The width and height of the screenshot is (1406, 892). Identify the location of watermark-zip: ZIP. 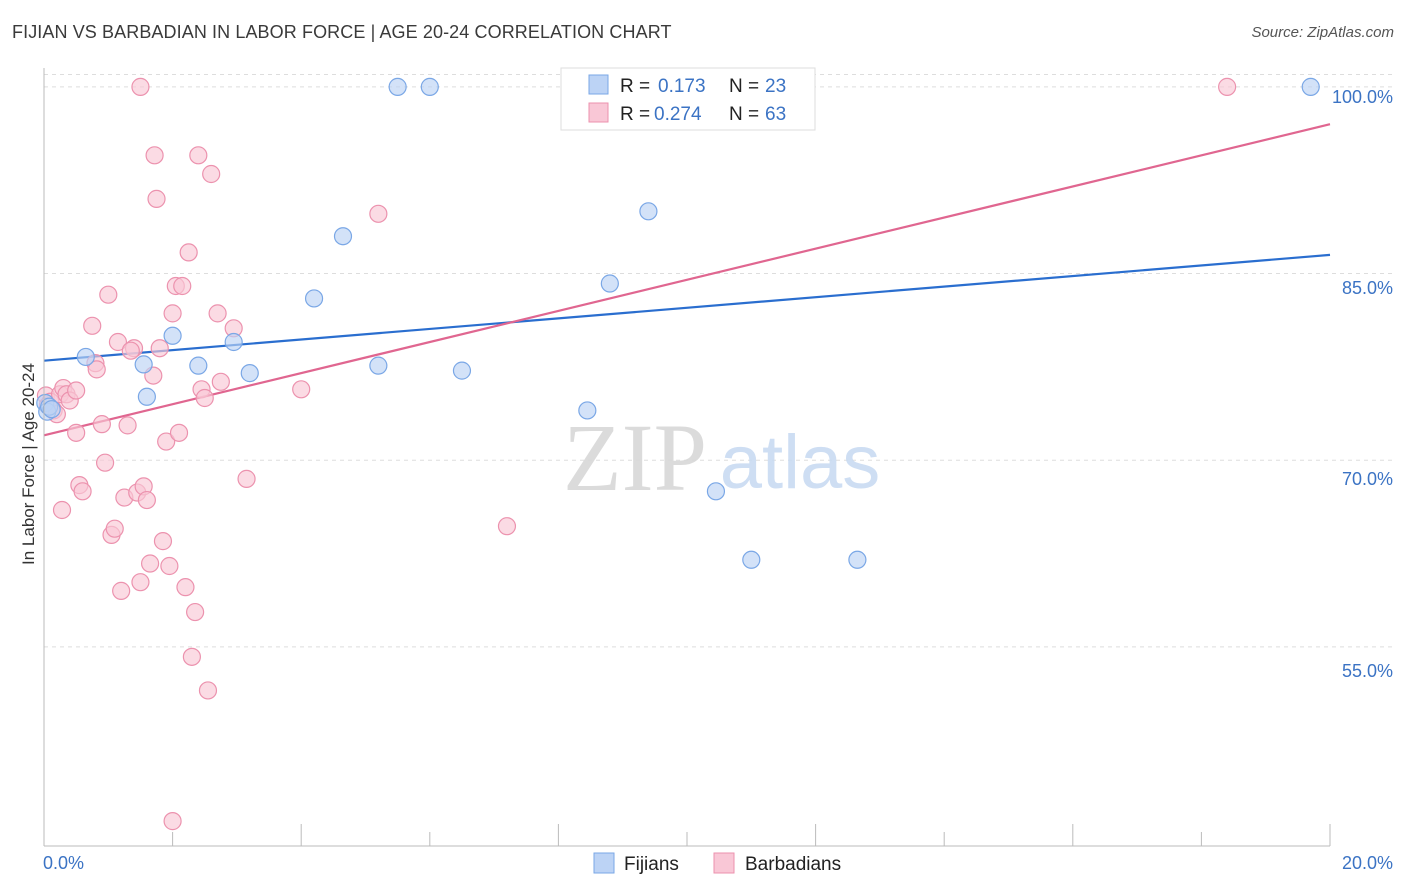
(635, 457).